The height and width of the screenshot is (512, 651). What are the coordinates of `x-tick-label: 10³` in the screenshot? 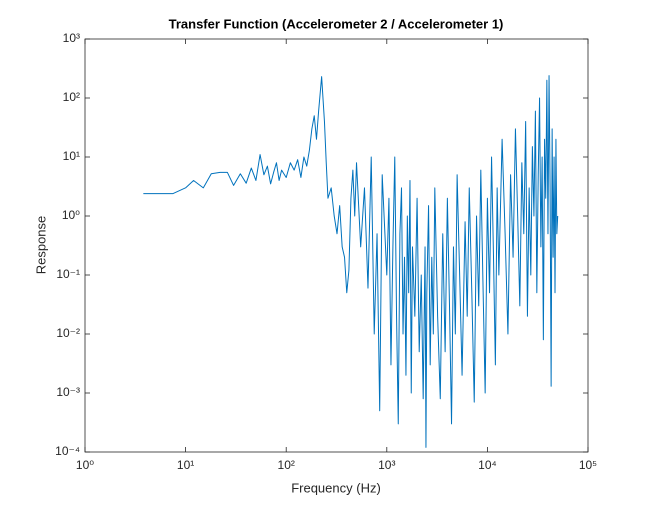 It's located at (386, 465).